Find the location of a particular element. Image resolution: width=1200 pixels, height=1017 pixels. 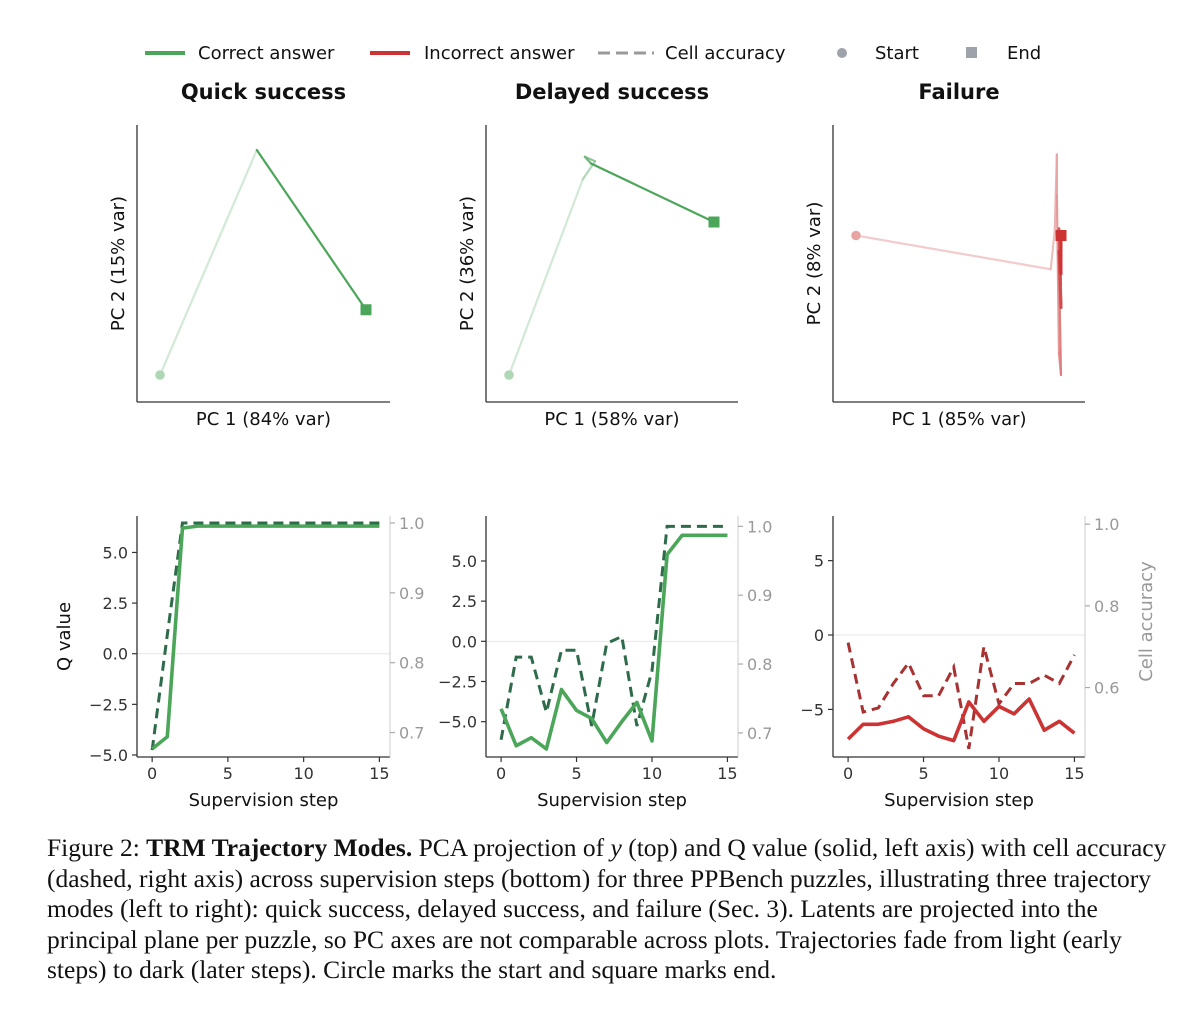

y-axis-label: PC 2 (15% var) is located at coordinates (118, 263).